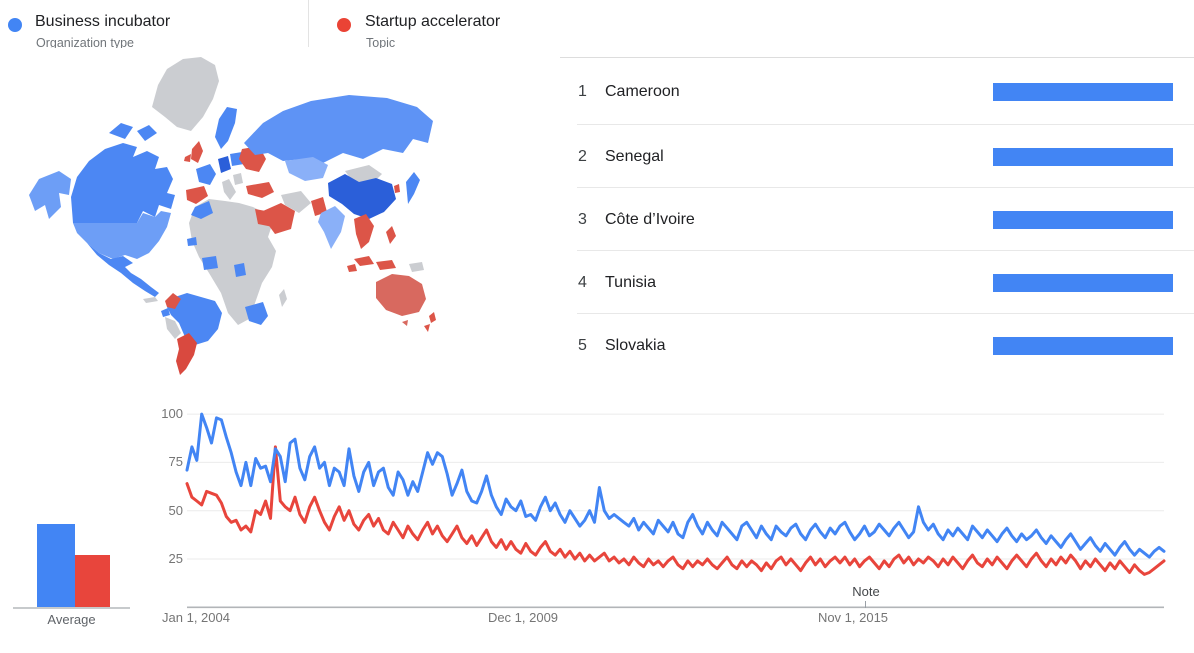  What do you see at coordinates (173, 301) in the screenshot?
I see `region-colombia` at bounding box center [173, 301].